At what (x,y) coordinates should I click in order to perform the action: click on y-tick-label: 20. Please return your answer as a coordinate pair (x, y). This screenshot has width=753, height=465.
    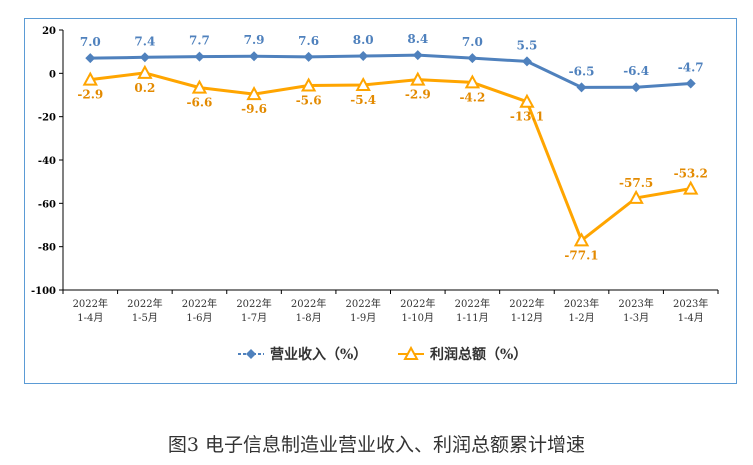
    Looking at the image, I should click on (49, 31).